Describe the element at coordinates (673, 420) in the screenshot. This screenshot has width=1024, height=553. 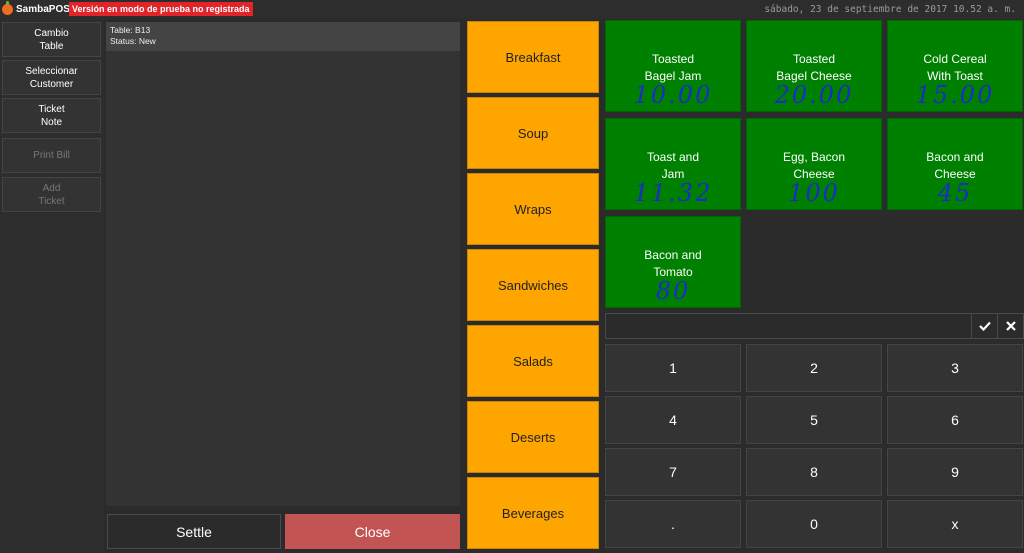
I see `numpad-4: 4` at that location.